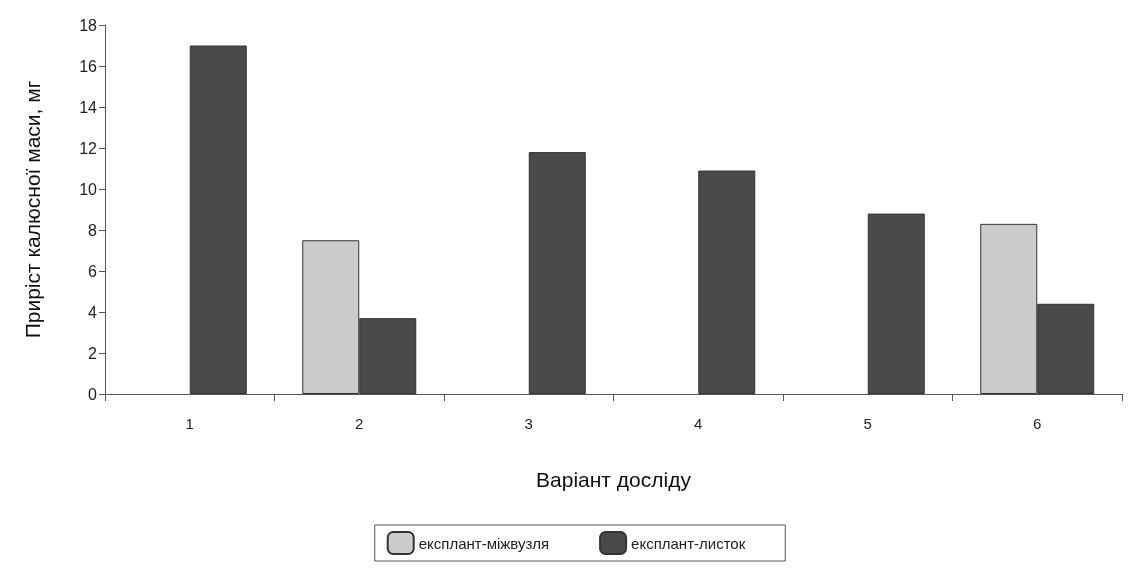  I want to click on y-tick-label: 2, so click(93, 353).